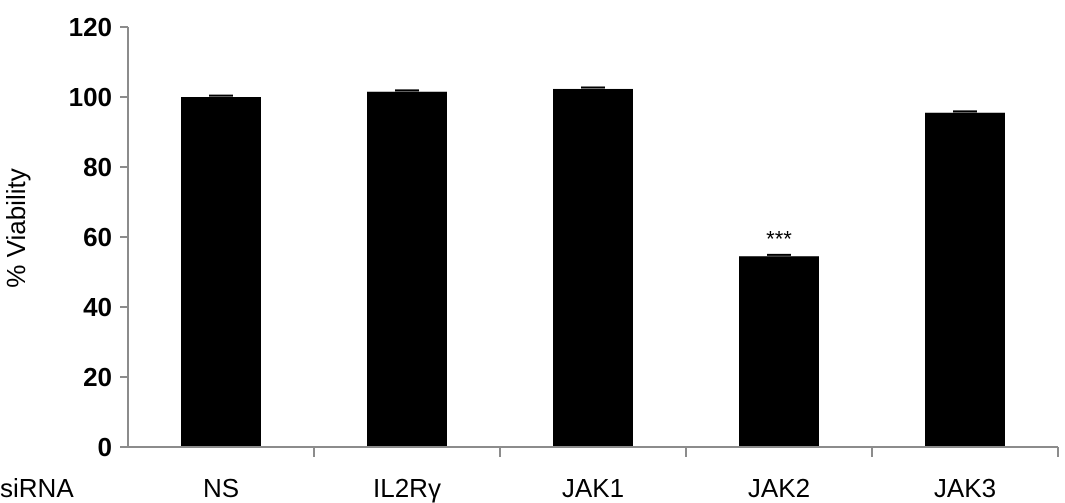 The width and height of the screenshot is (1065, 503). Describe the element at coordinates (97, 167) in the screenshot. I see `y-tick-label: 80` at that location.